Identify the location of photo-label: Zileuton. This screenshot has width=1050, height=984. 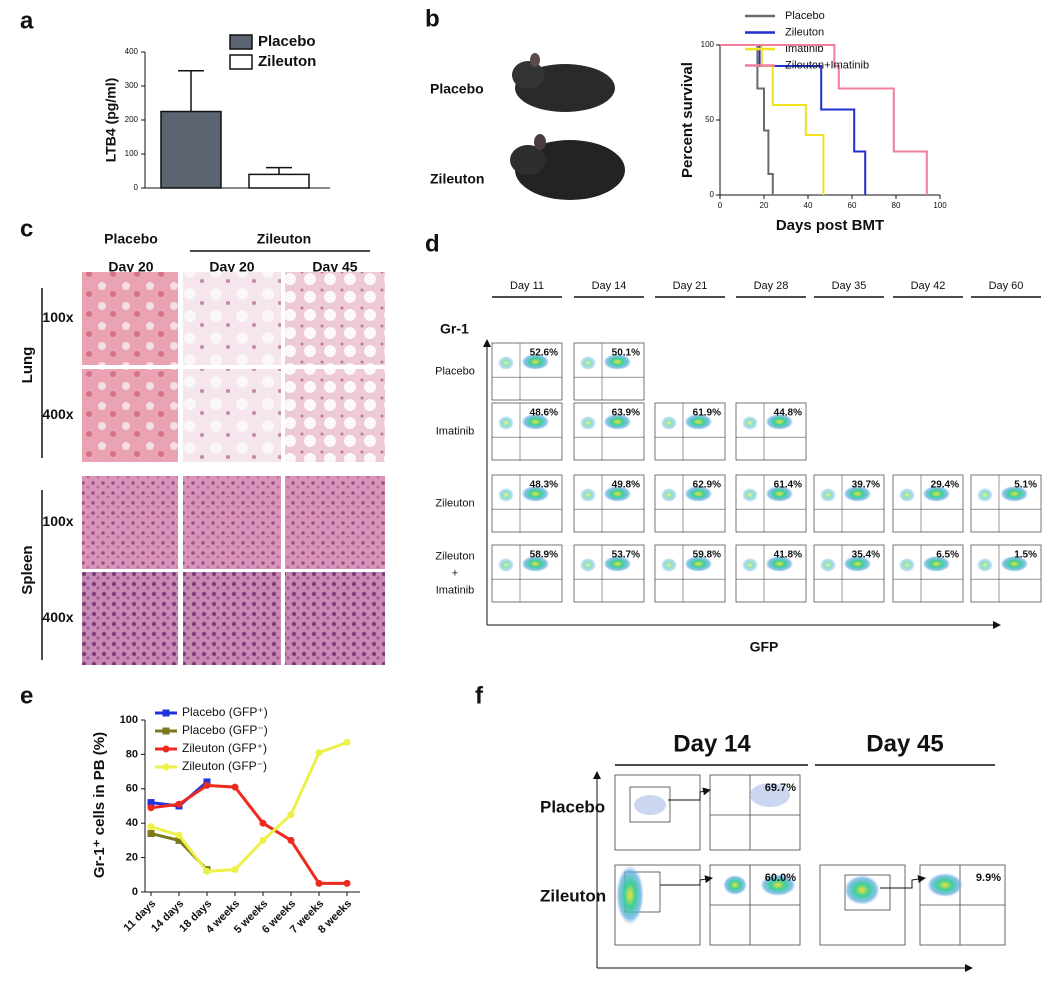
(457, 179).